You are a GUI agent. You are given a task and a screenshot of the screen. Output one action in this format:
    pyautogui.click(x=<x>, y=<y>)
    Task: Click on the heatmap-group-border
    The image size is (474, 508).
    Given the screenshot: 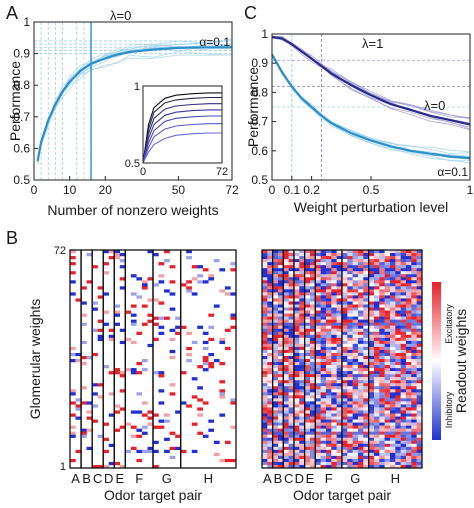 What is the action you would take?
    pyautogui.click(x=208, y=359)
    